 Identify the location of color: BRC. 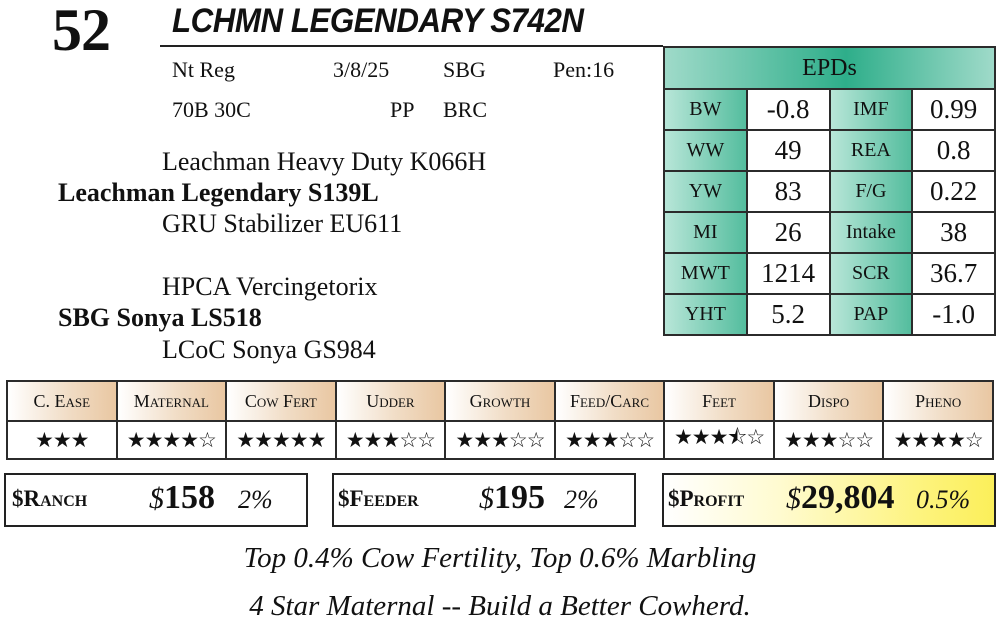
(465, 109).